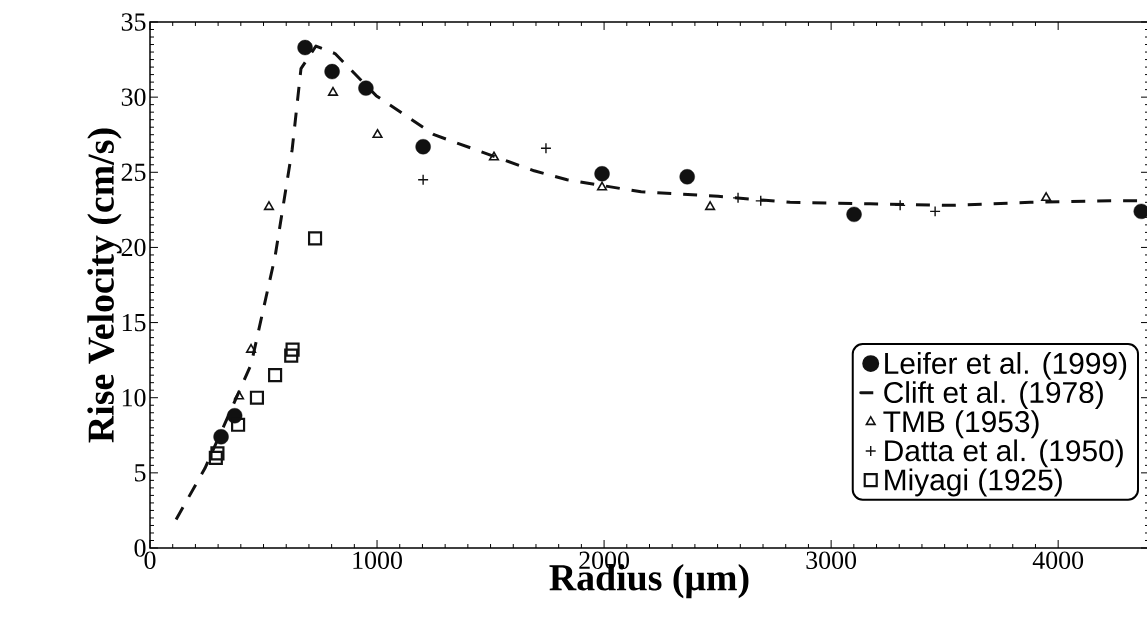 This screenshot has height=635, width=1147. Describe the element at coordinates (104, 285) in the screenshot. I see `y-axis-title: Rise Velocity (cm/s)` at that location.